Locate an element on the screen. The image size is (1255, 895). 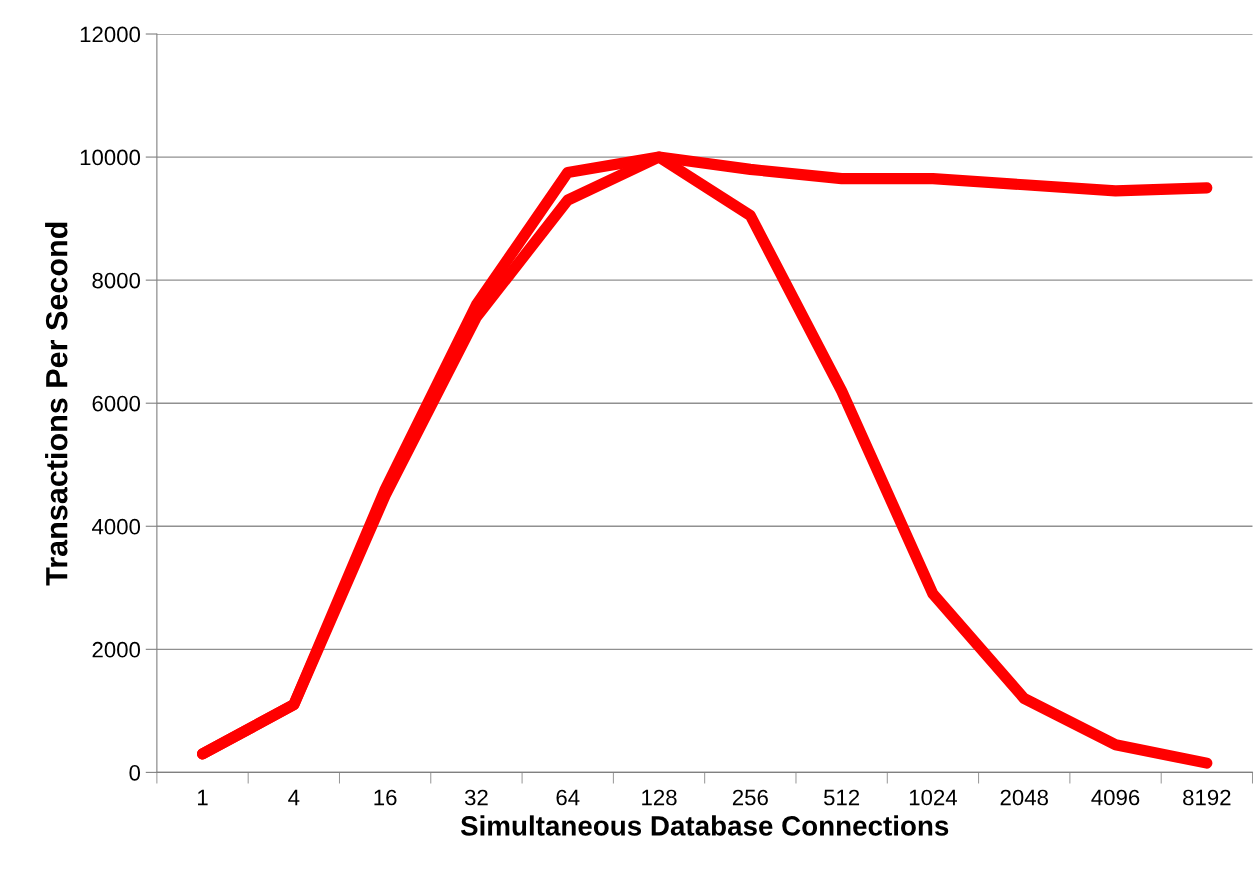
x-tick-label: 4 is located at coordinates (294, 797).